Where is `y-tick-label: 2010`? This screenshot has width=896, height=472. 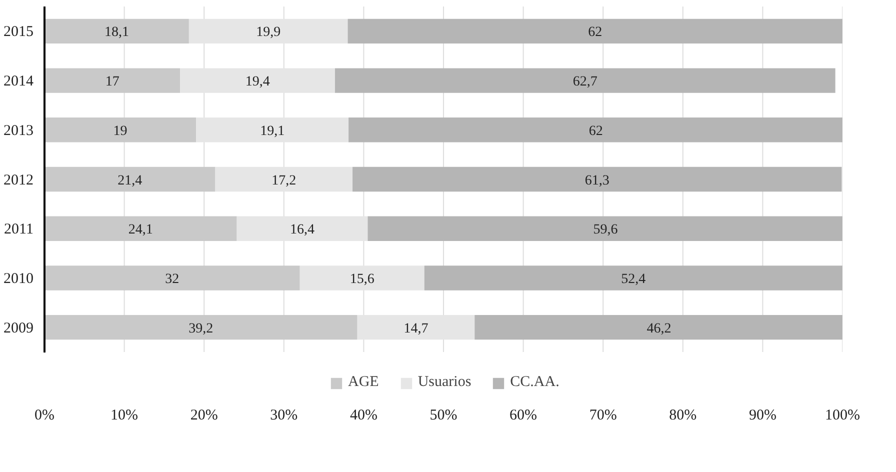
y-tick-label: 2010 is located at coordinates (19, 278).